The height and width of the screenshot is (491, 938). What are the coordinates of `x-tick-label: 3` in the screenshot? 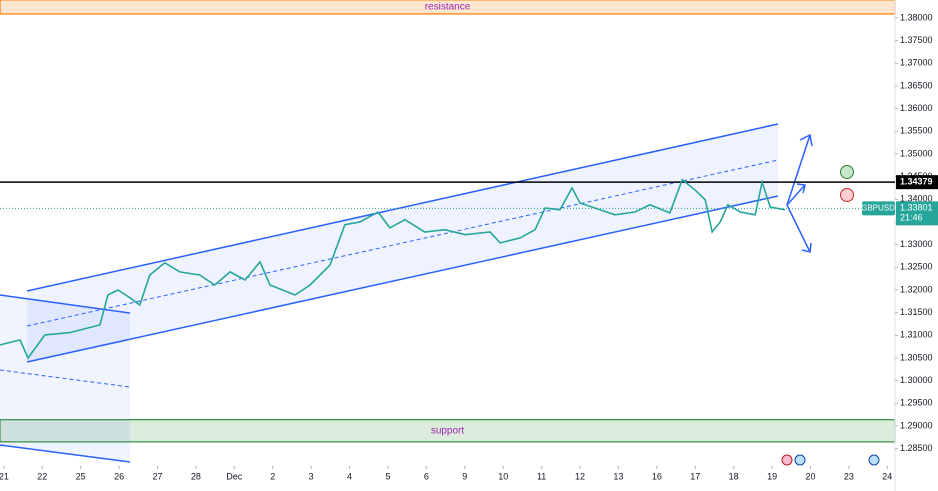 It's located at (311, 476).